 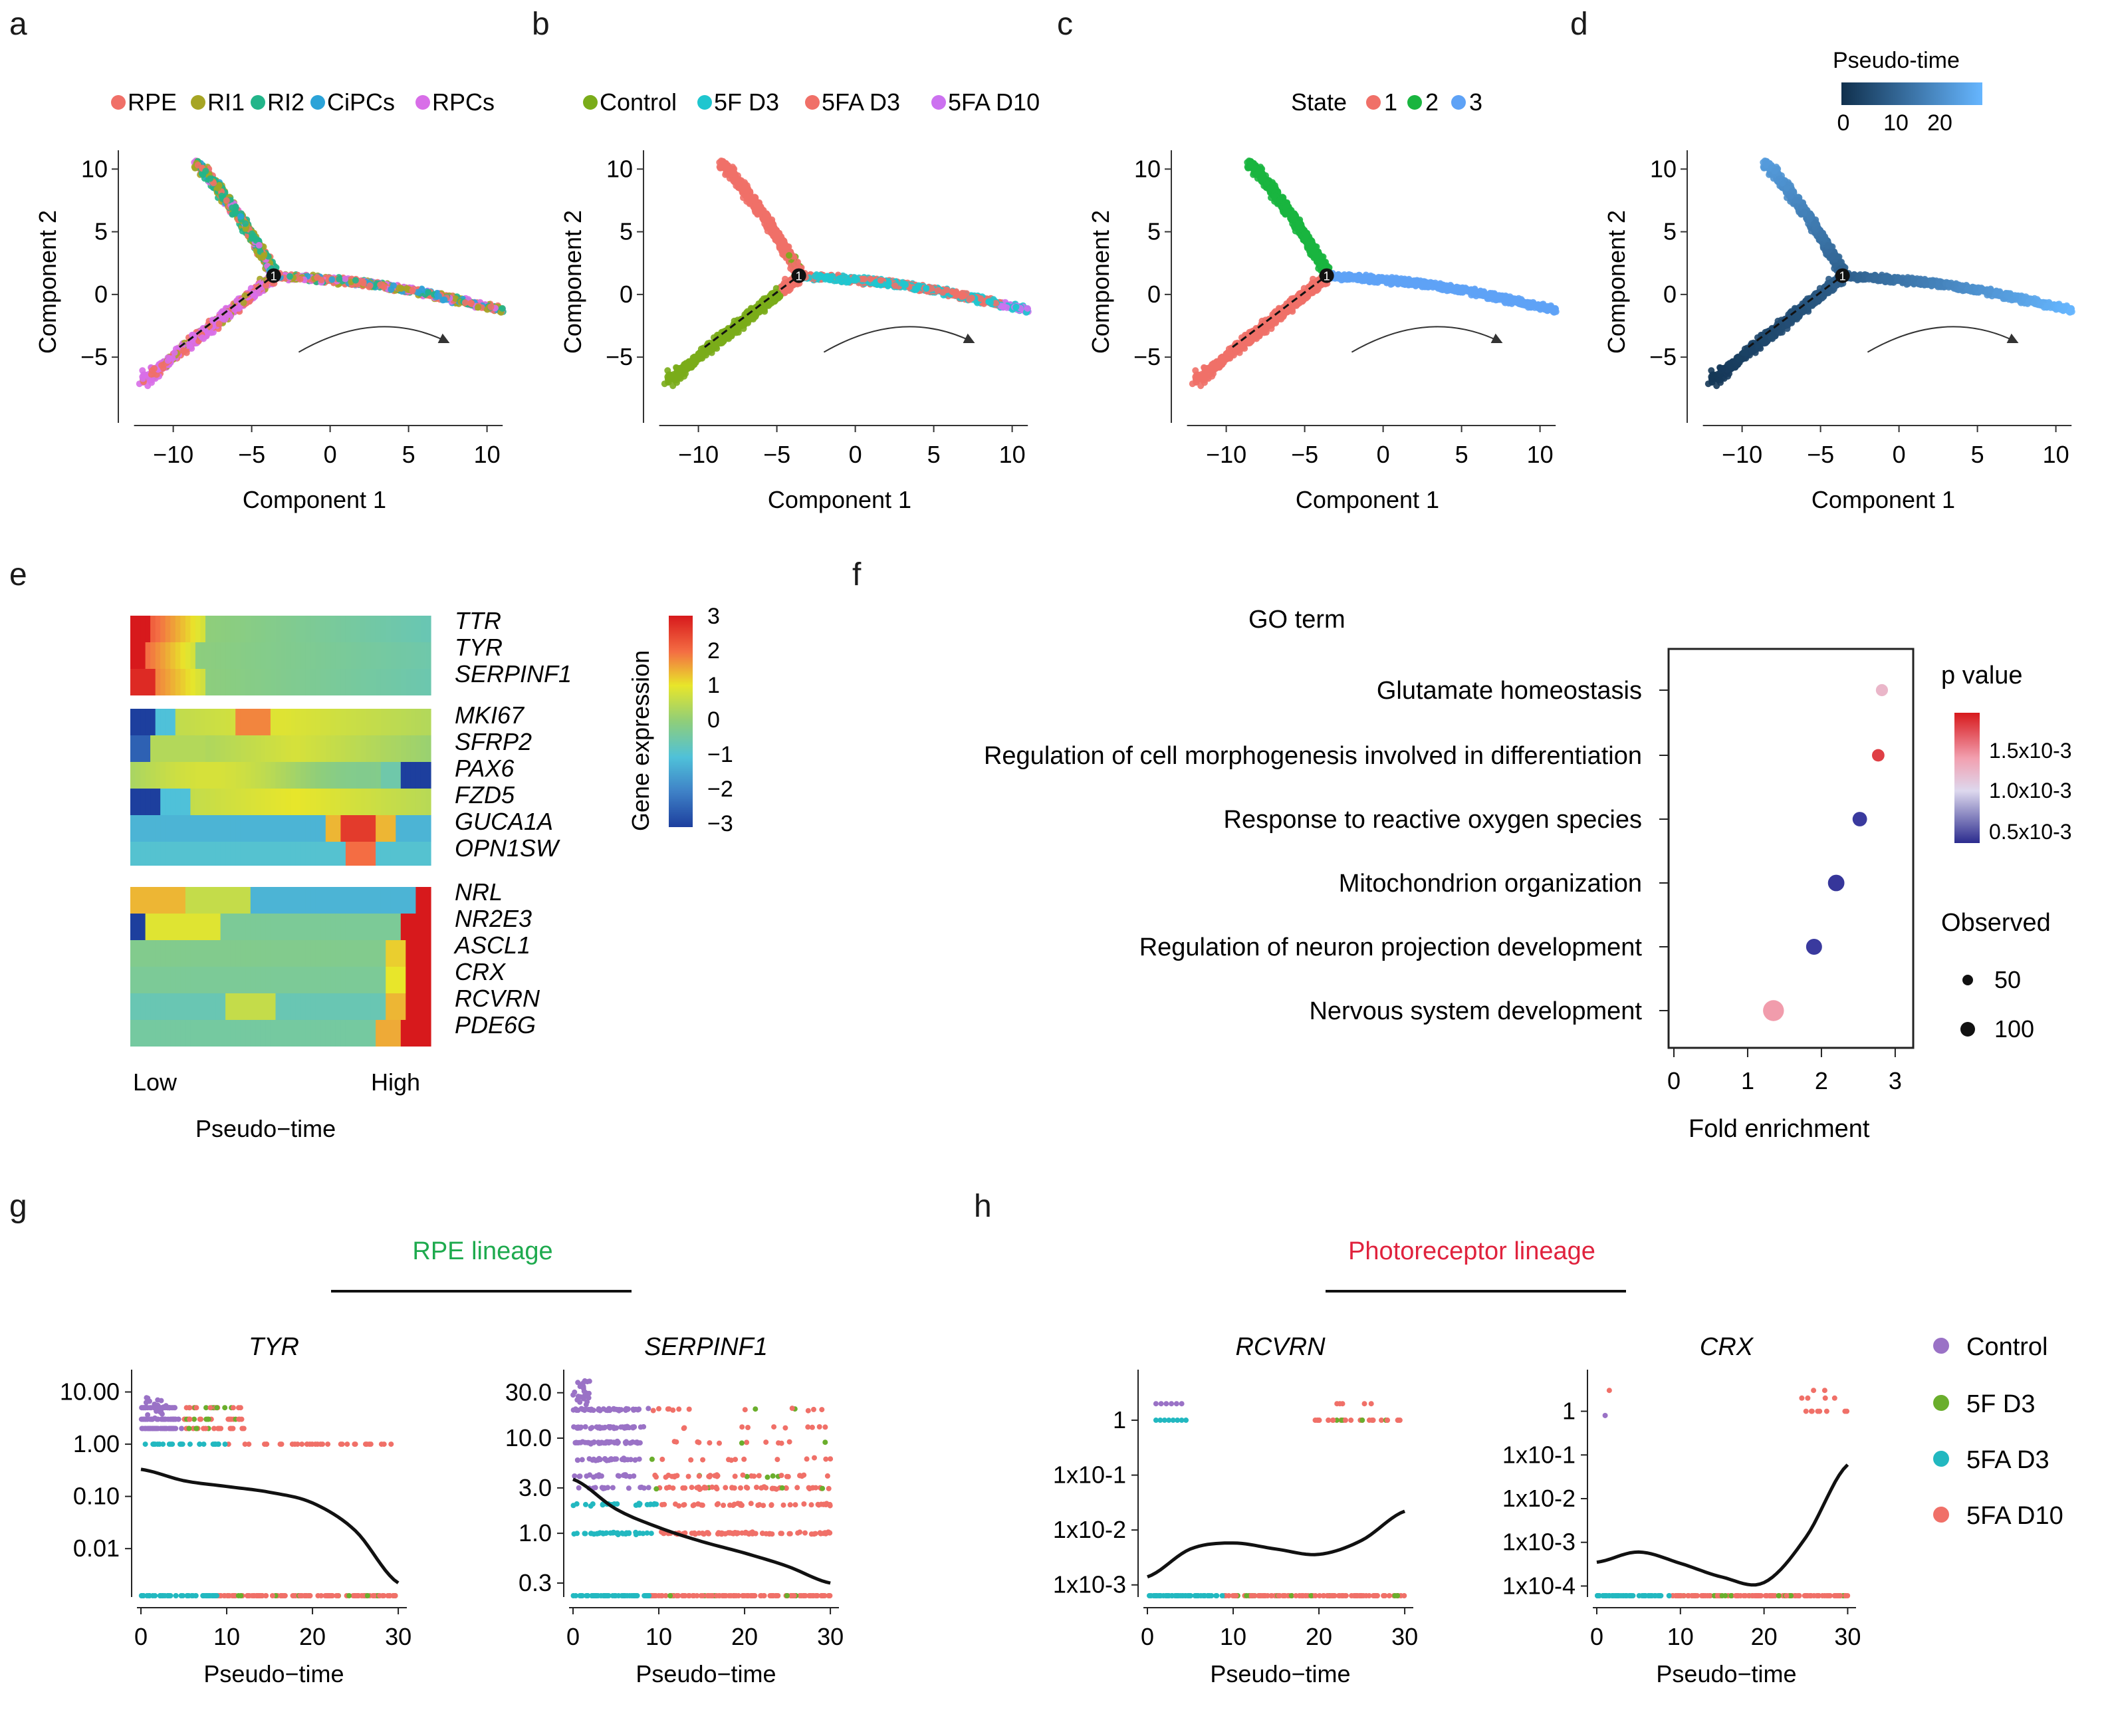 What do you see at coordinates (18, 1206) in the screenshot?
I see `panel-letter-g: g` at bounding box center [18, 1206].